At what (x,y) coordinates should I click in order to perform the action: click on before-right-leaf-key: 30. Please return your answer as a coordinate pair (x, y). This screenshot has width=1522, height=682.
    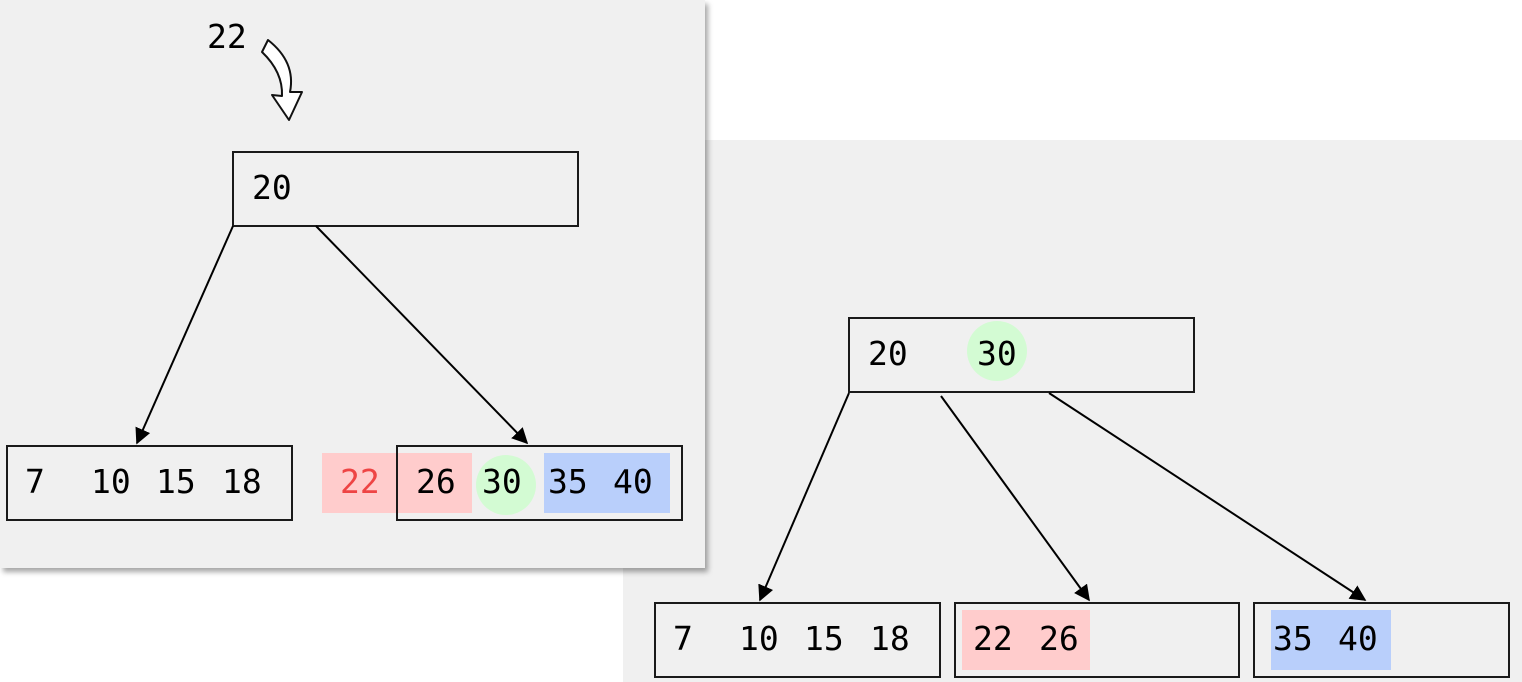
    Looking at the image, I should click on (502, 481).